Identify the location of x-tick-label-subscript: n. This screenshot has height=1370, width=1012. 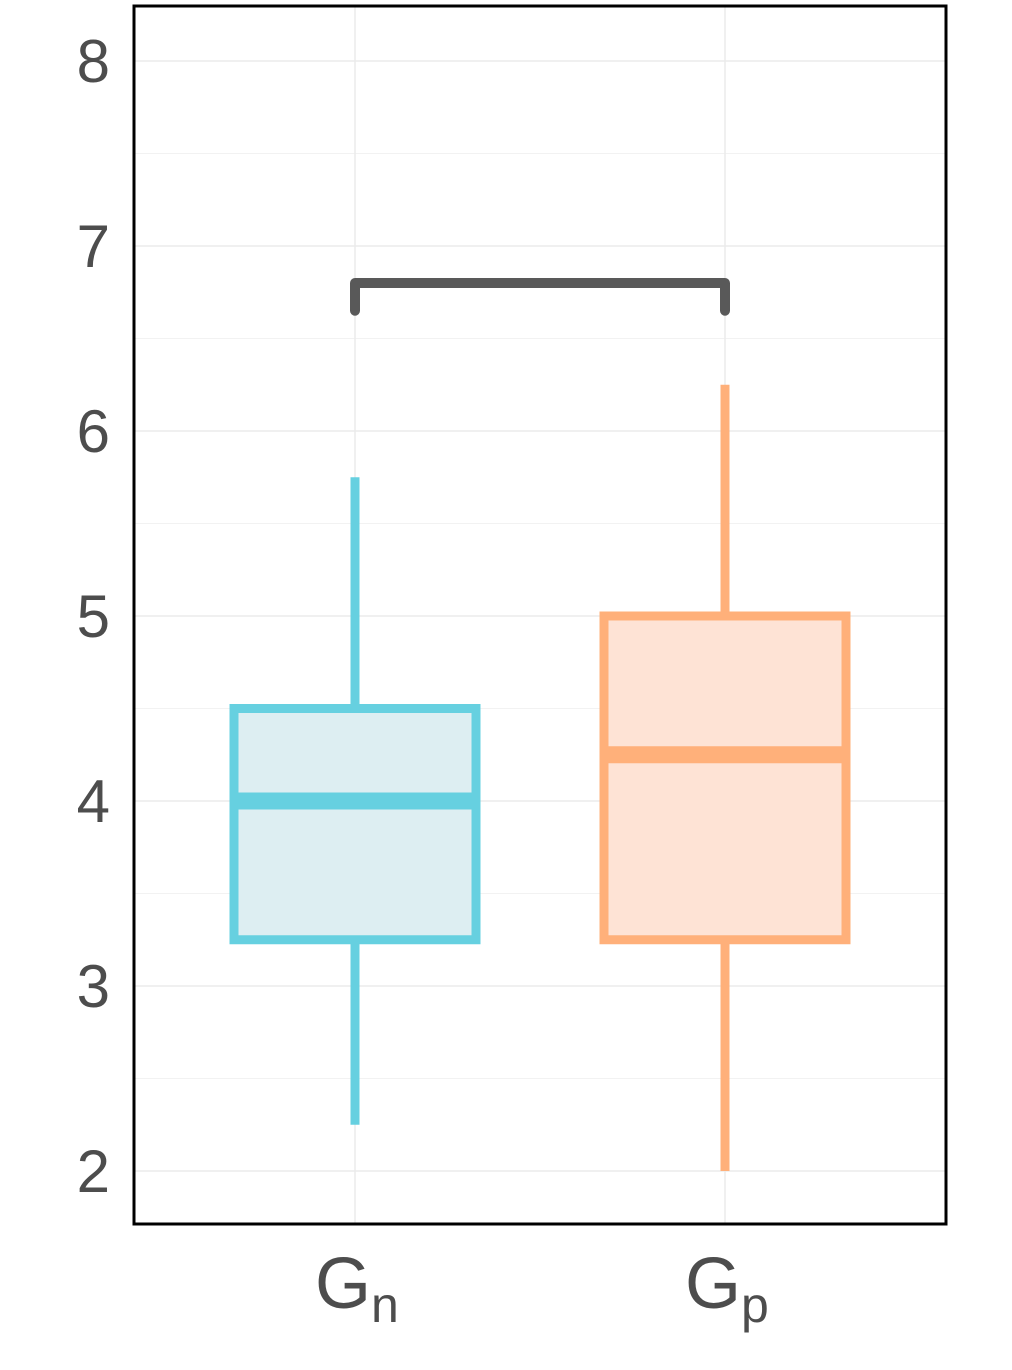
(385, 1305).